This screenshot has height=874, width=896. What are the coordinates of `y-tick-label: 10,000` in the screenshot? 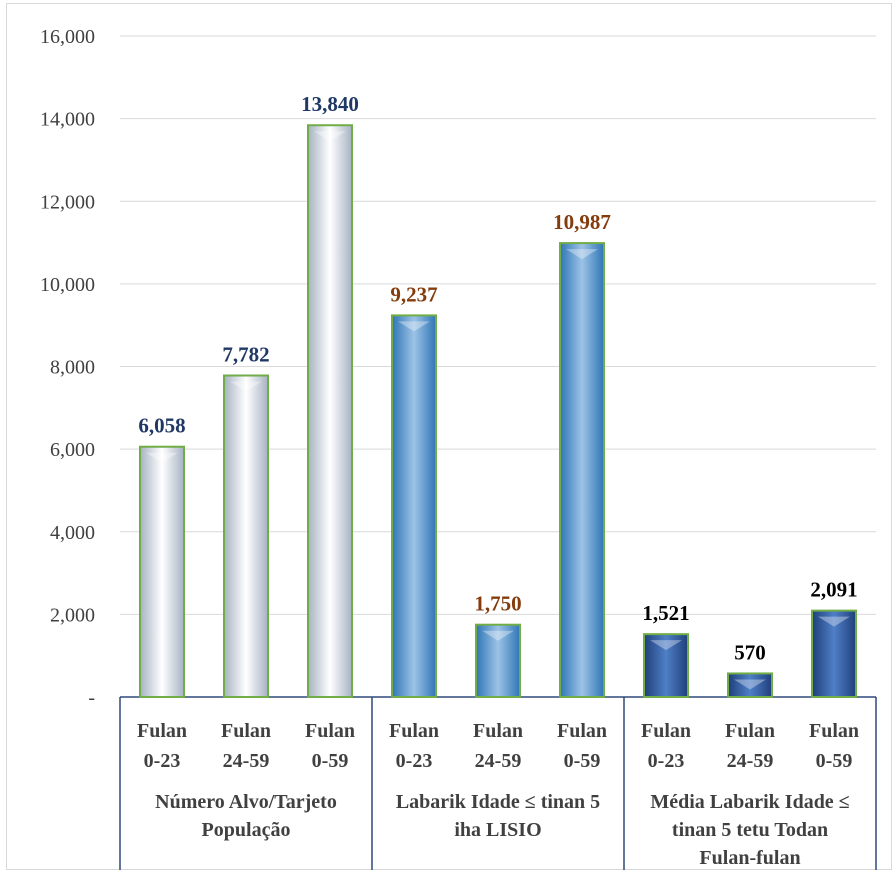 It's located at (67, 285).